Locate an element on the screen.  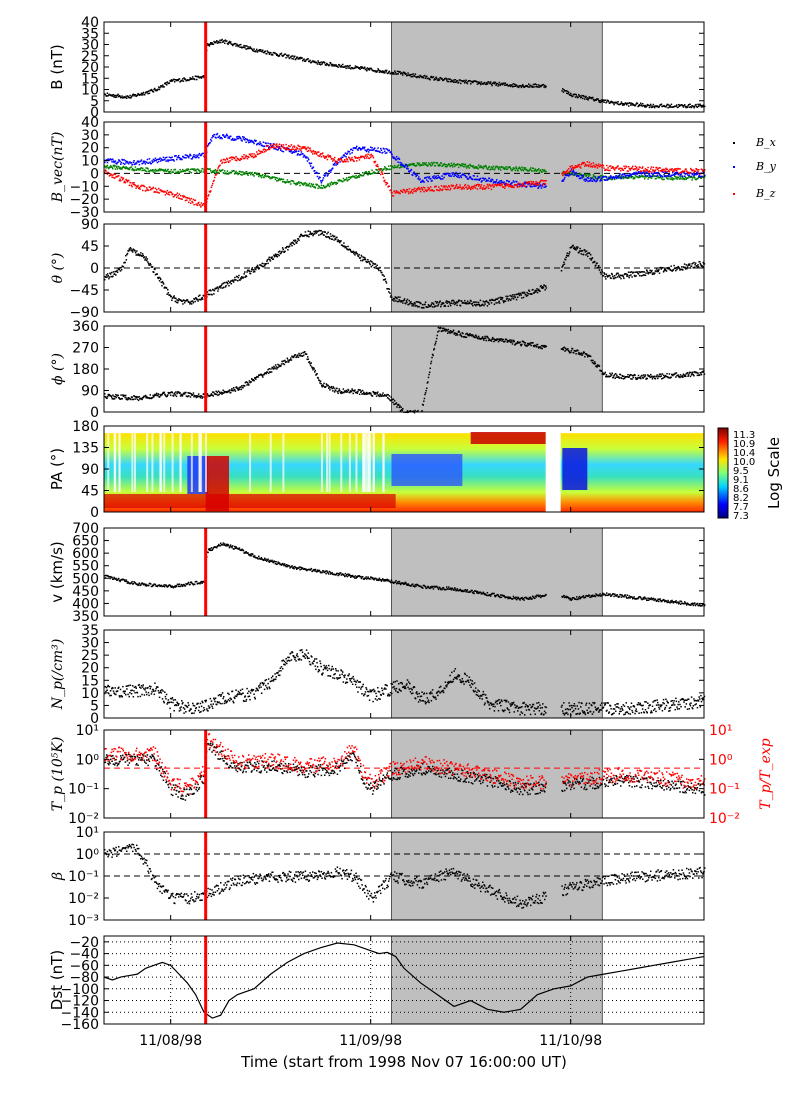
pa-data-gap is located at coordinates (199, 462).